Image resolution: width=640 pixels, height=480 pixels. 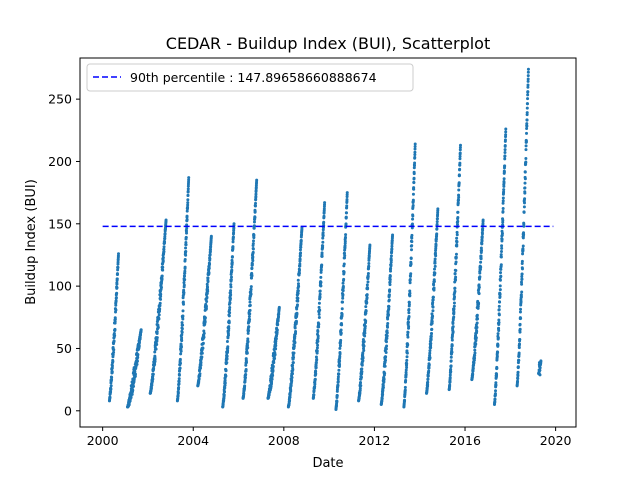 I want to click on x-axis-label: Date, so click(x=327, y=463).